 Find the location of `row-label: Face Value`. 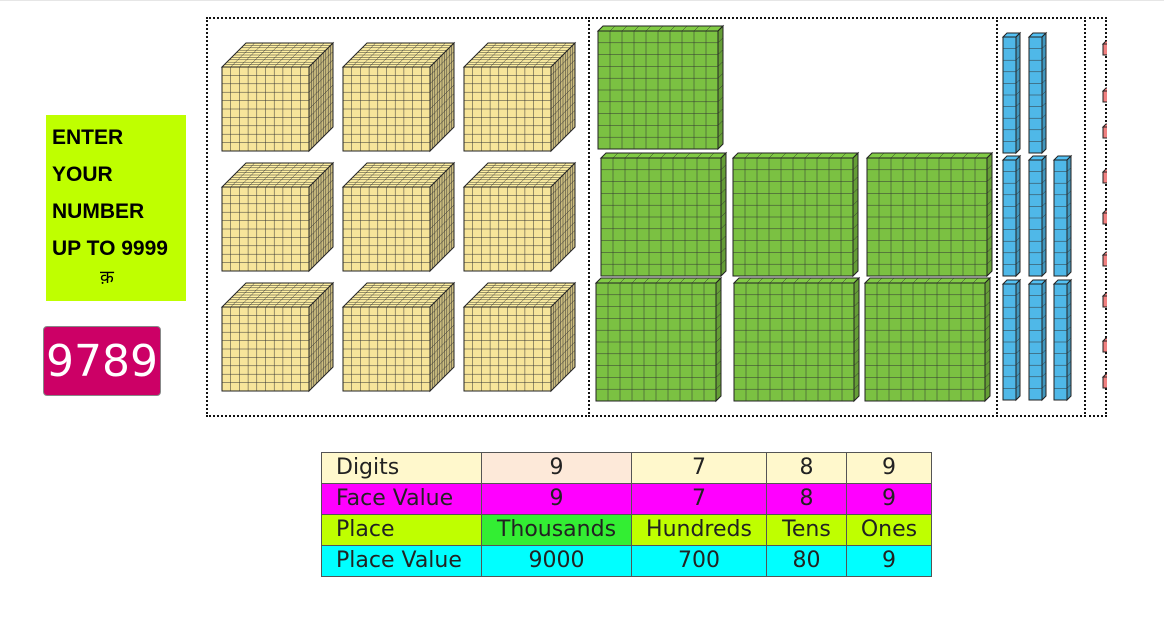

row-label: Face Value is located at coordinates (401, 499).